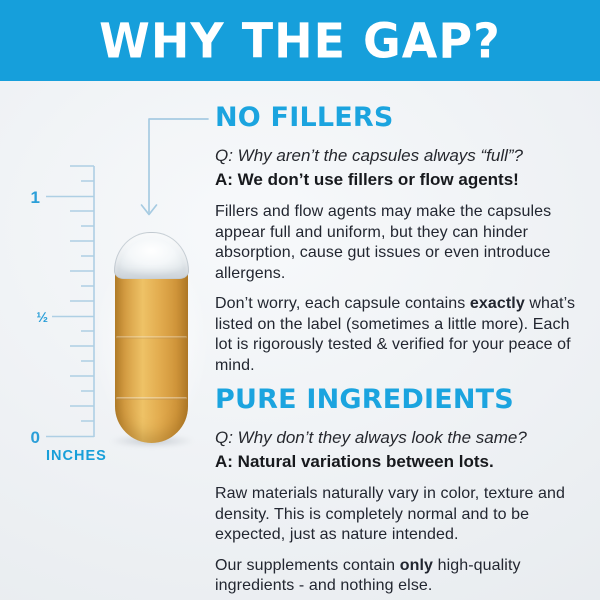 Image resolution: width=600 pixels, height=600 pixels. I want to click on paragraph-bold-text: exactly, so click(497, 303).